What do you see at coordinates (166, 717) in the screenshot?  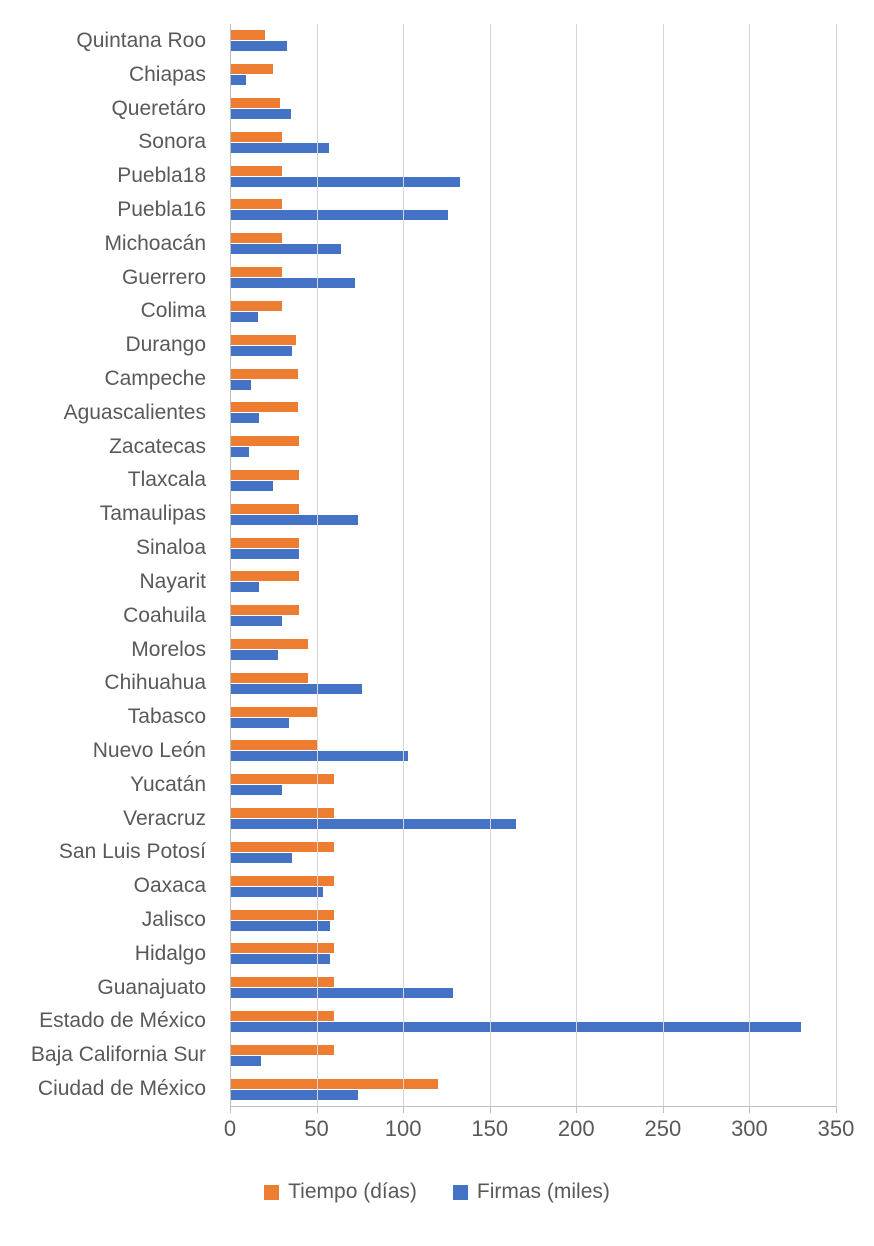 I see `category-label: Tabasco` at bounding box center [166, 717].